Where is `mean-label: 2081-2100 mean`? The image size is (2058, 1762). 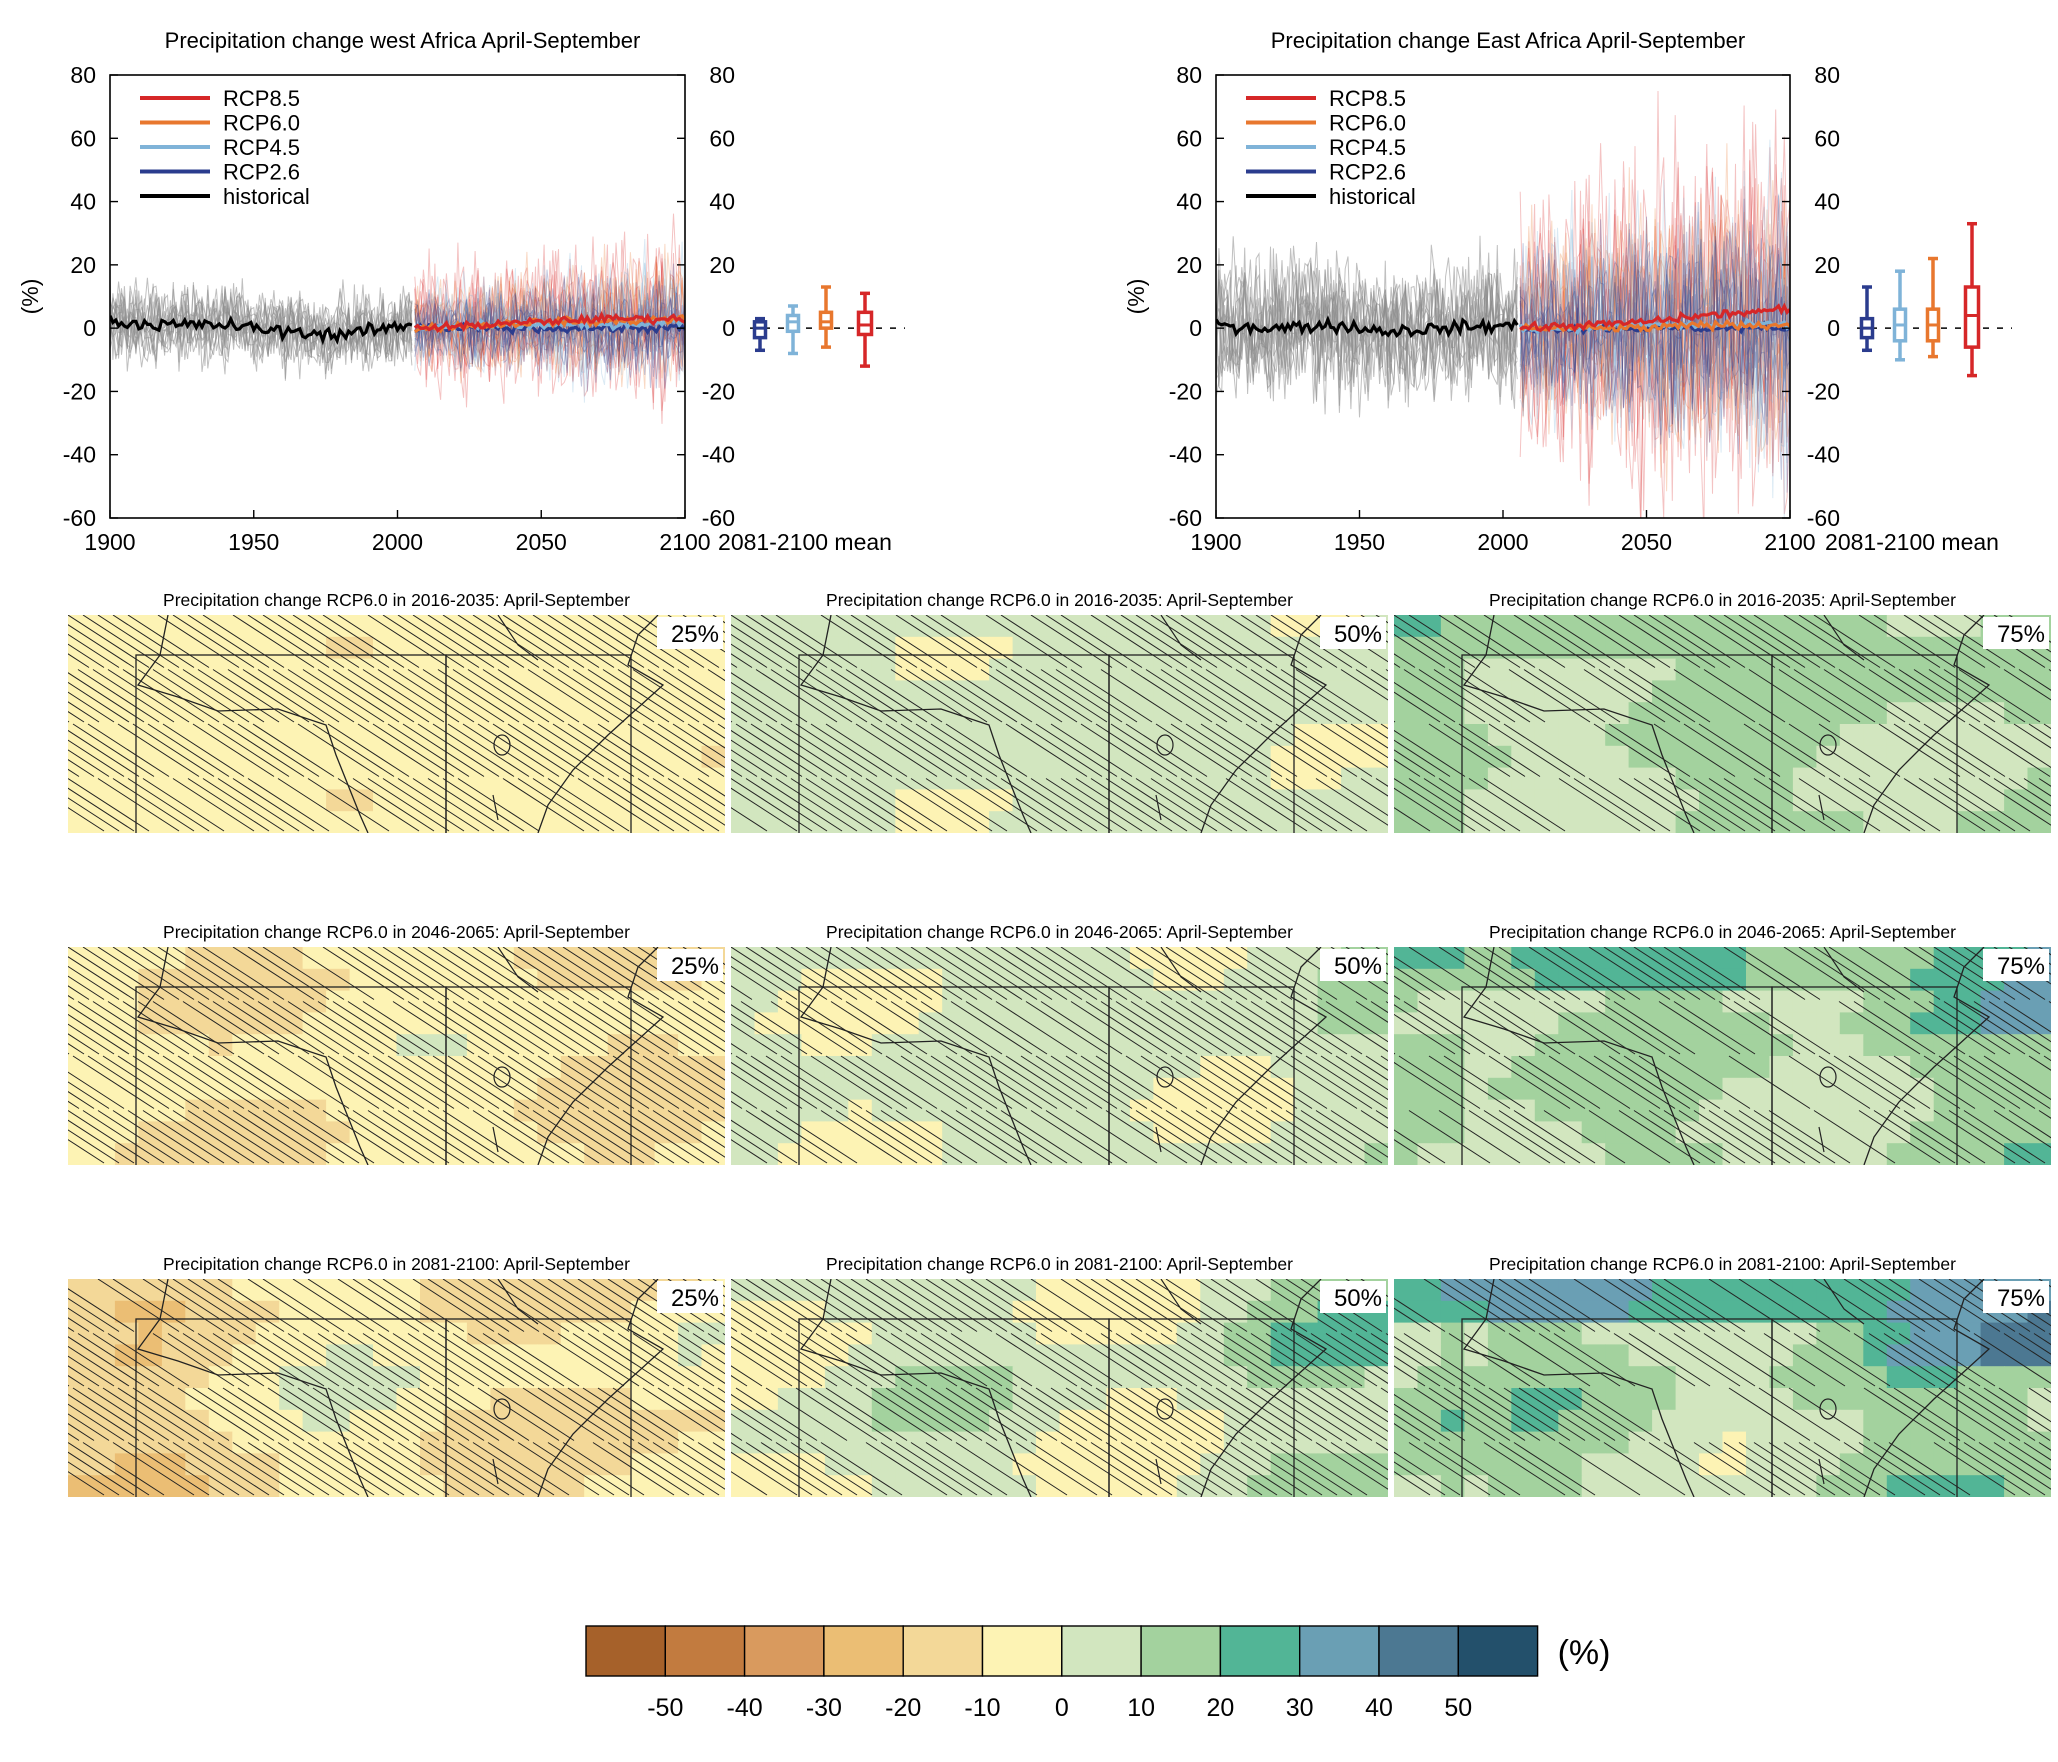
mean-label: 2081-2100 mean is located at coordinates (805, 542).